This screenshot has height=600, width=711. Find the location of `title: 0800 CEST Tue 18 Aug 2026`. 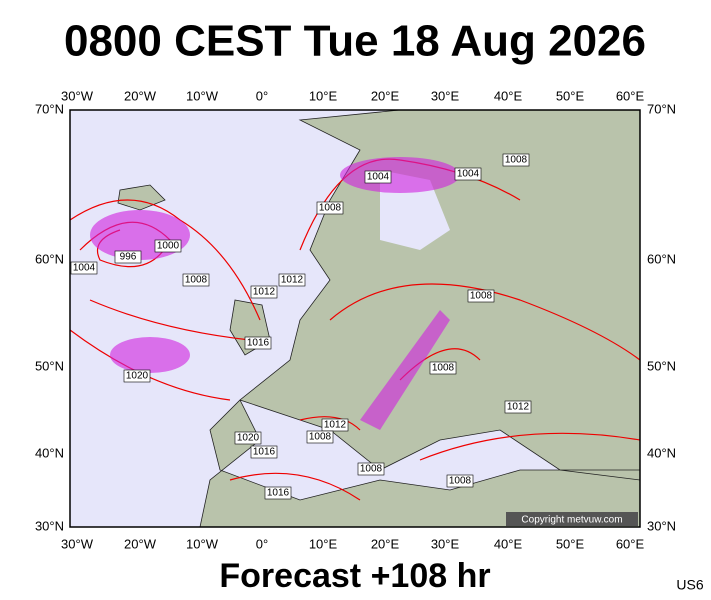

title: 0800 CEST Tue 18 Aug 2026 is located at coordinates (355, 41).